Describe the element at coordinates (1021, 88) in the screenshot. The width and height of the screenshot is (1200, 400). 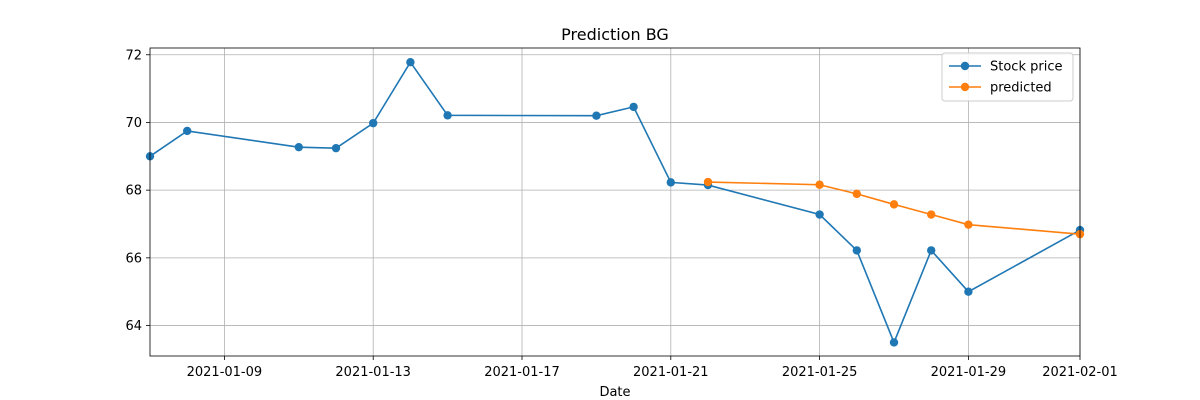
I see `legend-label: predicted` at that location.